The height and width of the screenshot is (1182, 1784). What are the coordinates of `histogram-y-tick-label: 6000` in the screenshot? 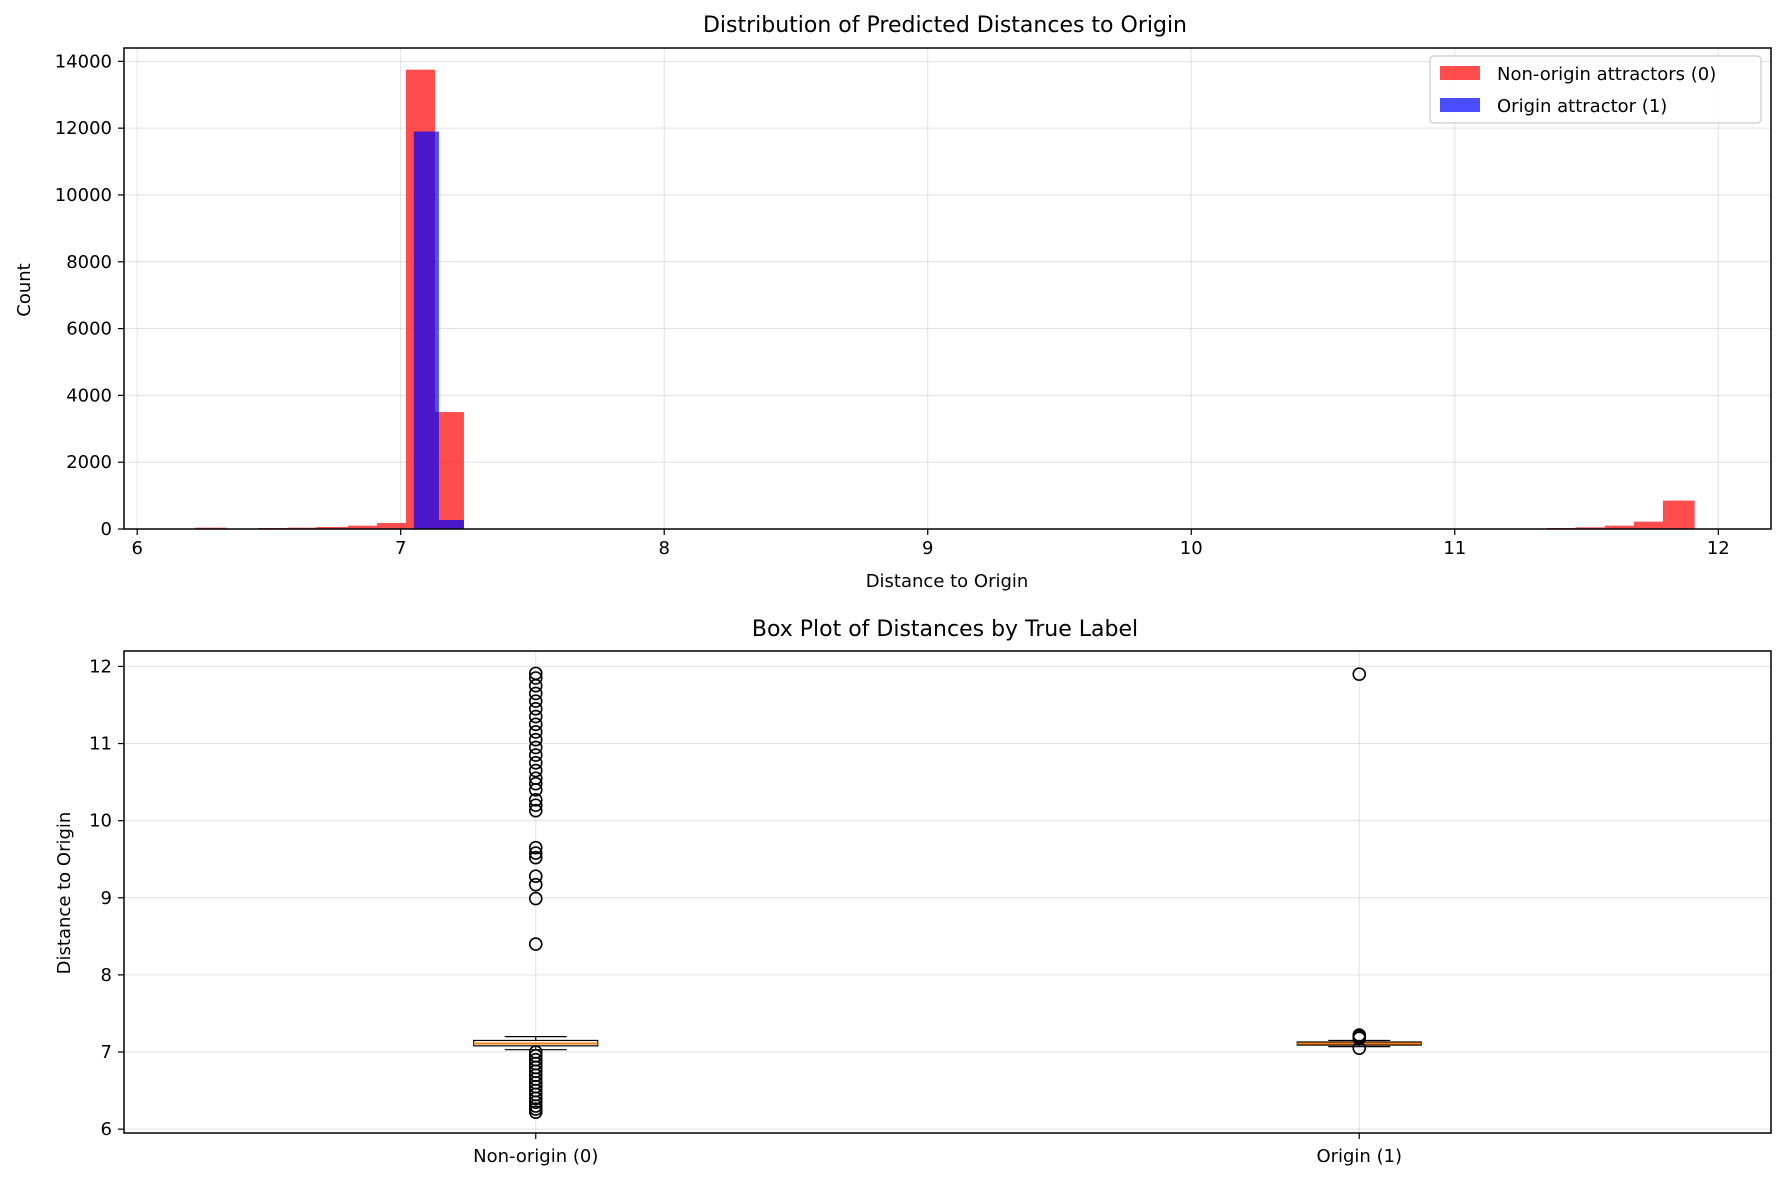 It's located at (89, 329).